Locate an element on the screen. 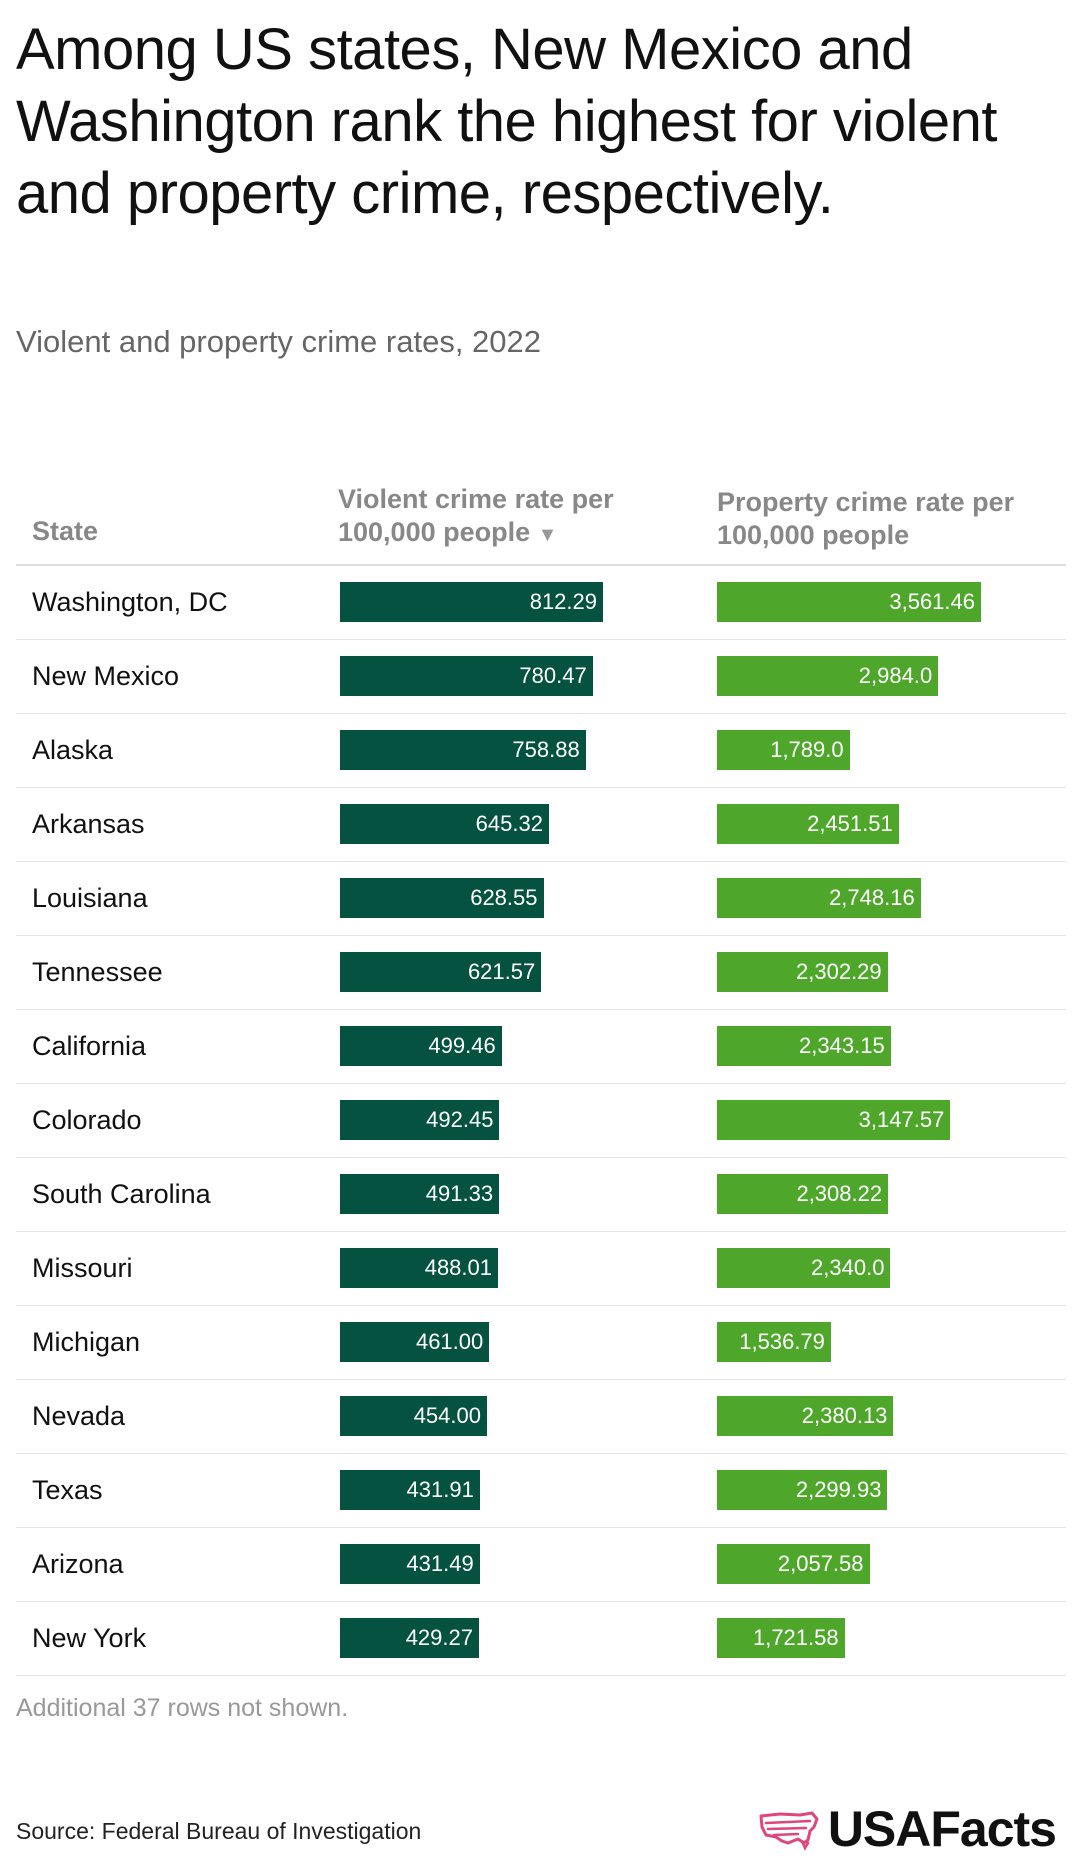 This screenshot has width=1080, height=1874. violent-bar: 491.33 is located at coordinates (420, 1194).